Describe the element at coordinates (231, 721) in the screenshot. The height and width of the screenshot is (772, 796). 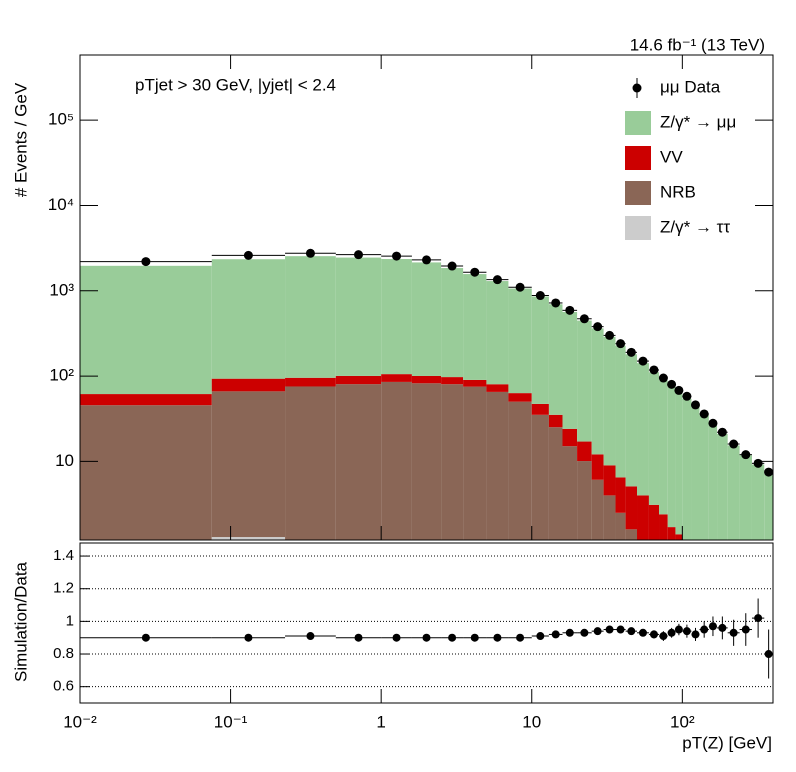
I see `x-tick-label: 10⁻¹` at that location.